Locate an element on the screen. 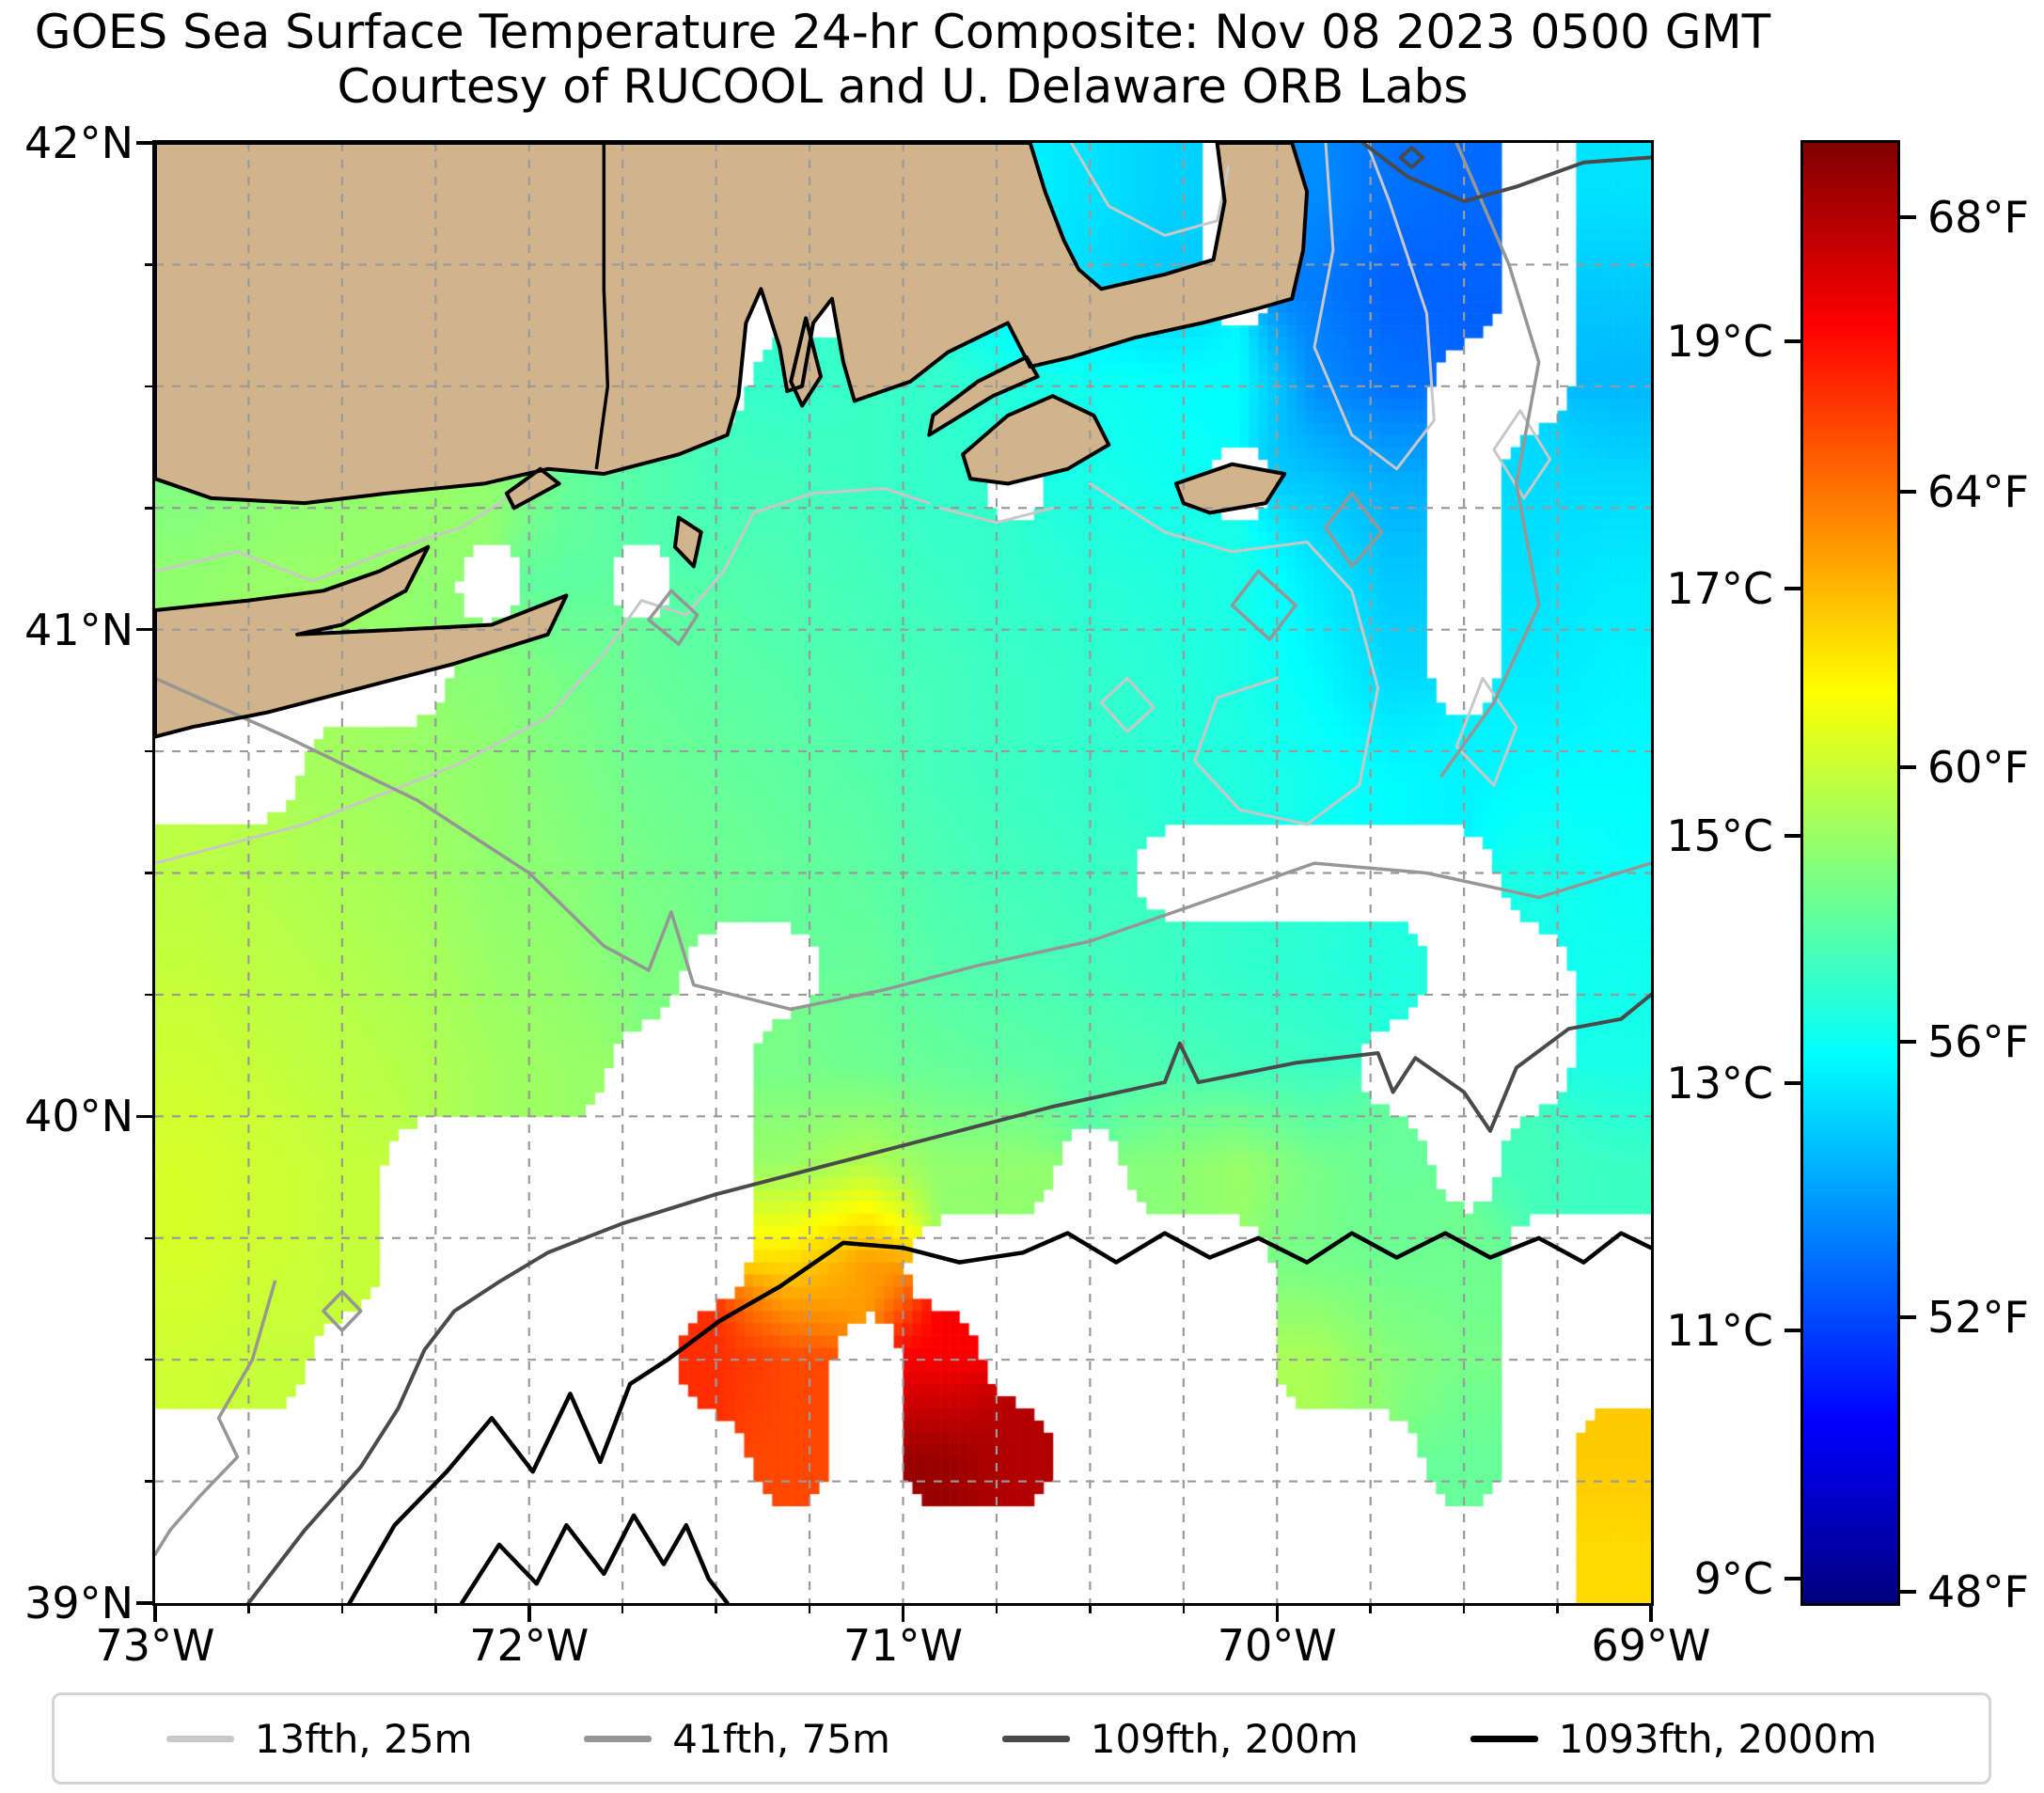  x-tick-label: 69°W is located at coordinates (1651, 1646).